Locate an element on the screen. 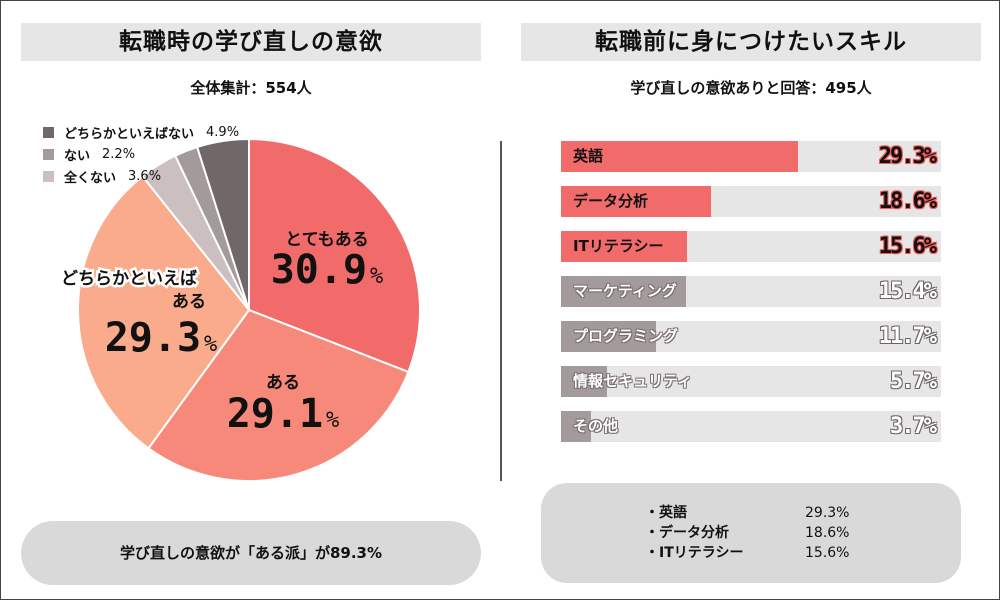 This screenshot has width=1000, height=601. bar-value: 15.6% is located at coordinates (907, 246).